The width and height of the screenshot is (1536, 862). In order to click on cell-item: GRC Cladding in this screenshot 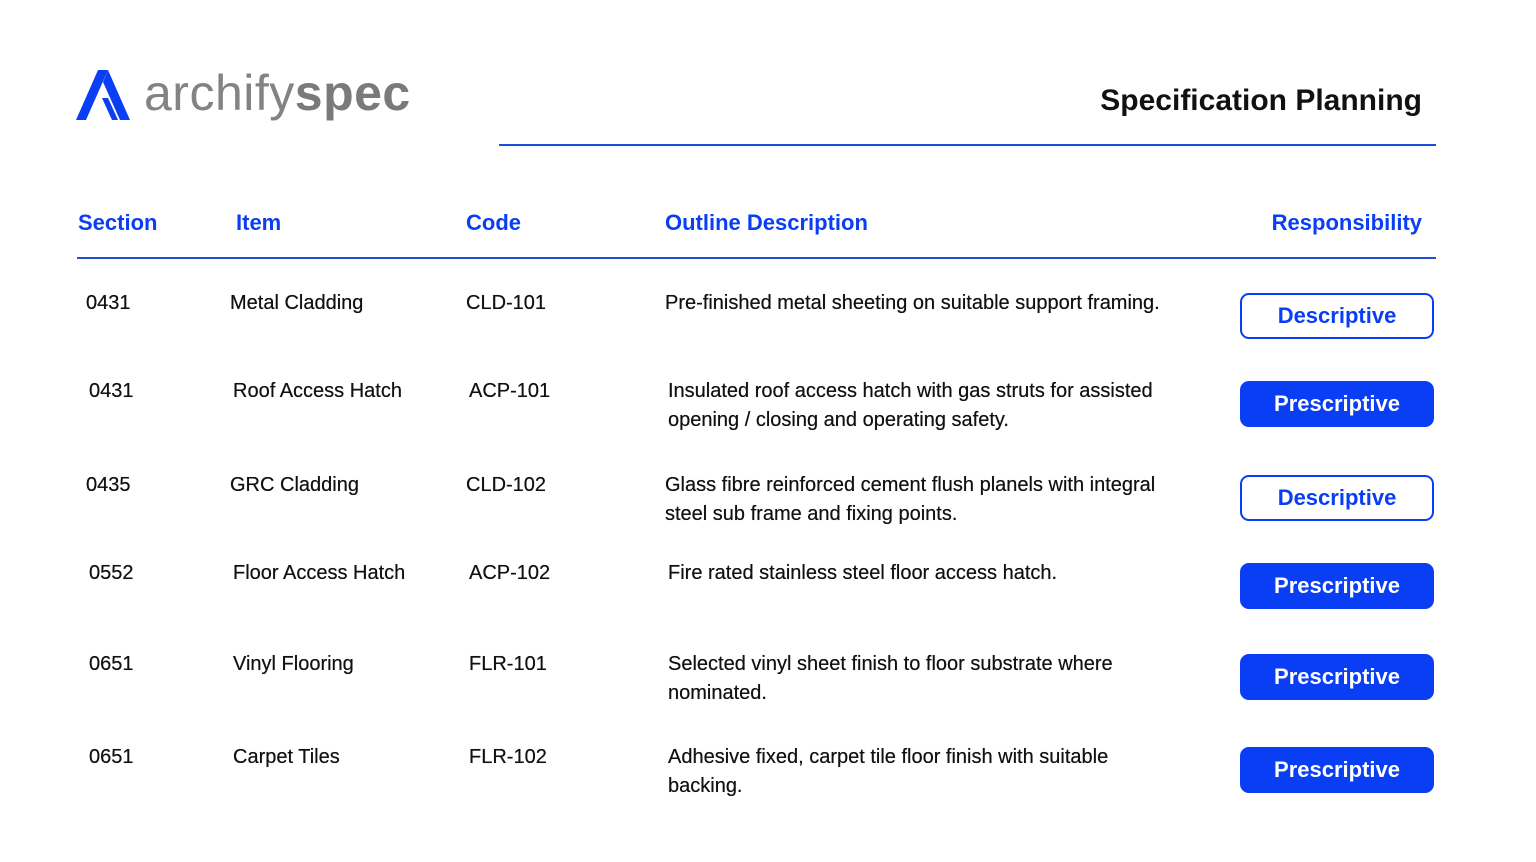, I will do `click(294, 485)`.